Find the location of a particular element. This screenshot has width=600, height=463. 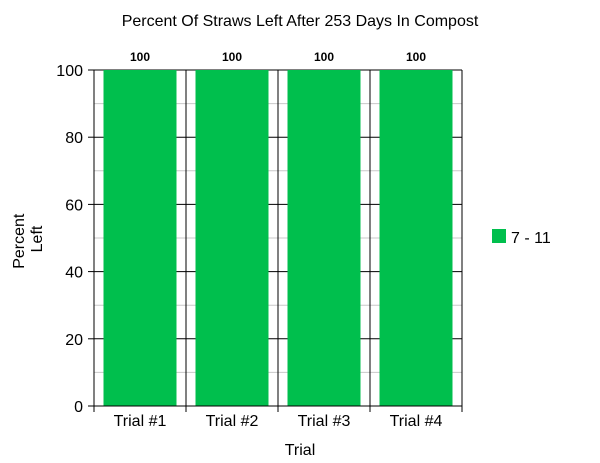

y-axis-label: Percent Left is located at coordinates (28, 239).